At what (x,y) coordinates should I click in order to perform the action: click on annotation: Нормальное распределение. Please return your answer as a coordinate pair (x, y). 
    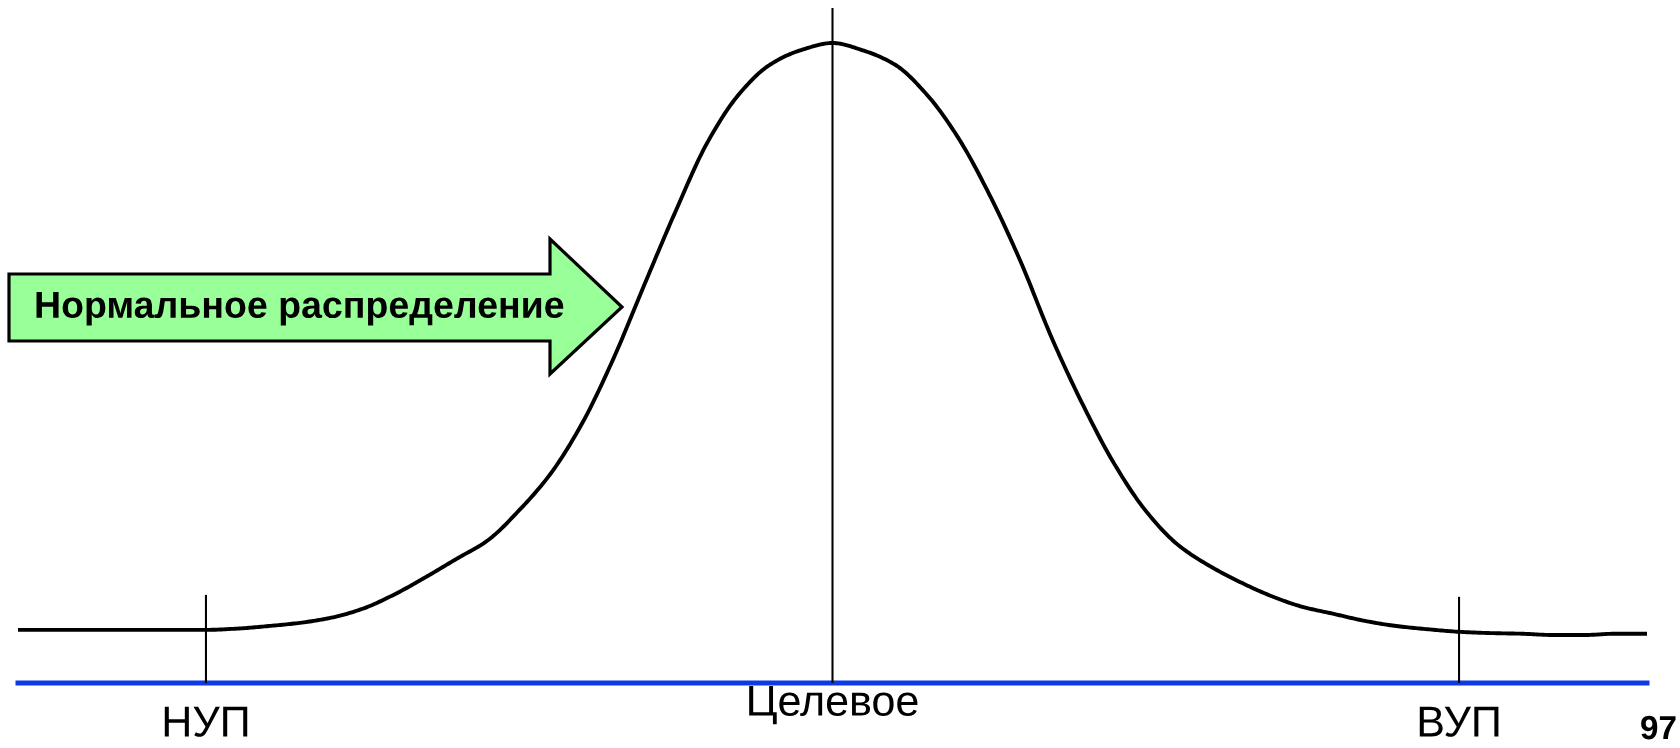
    Looking at the image, I should click on (300, 308).